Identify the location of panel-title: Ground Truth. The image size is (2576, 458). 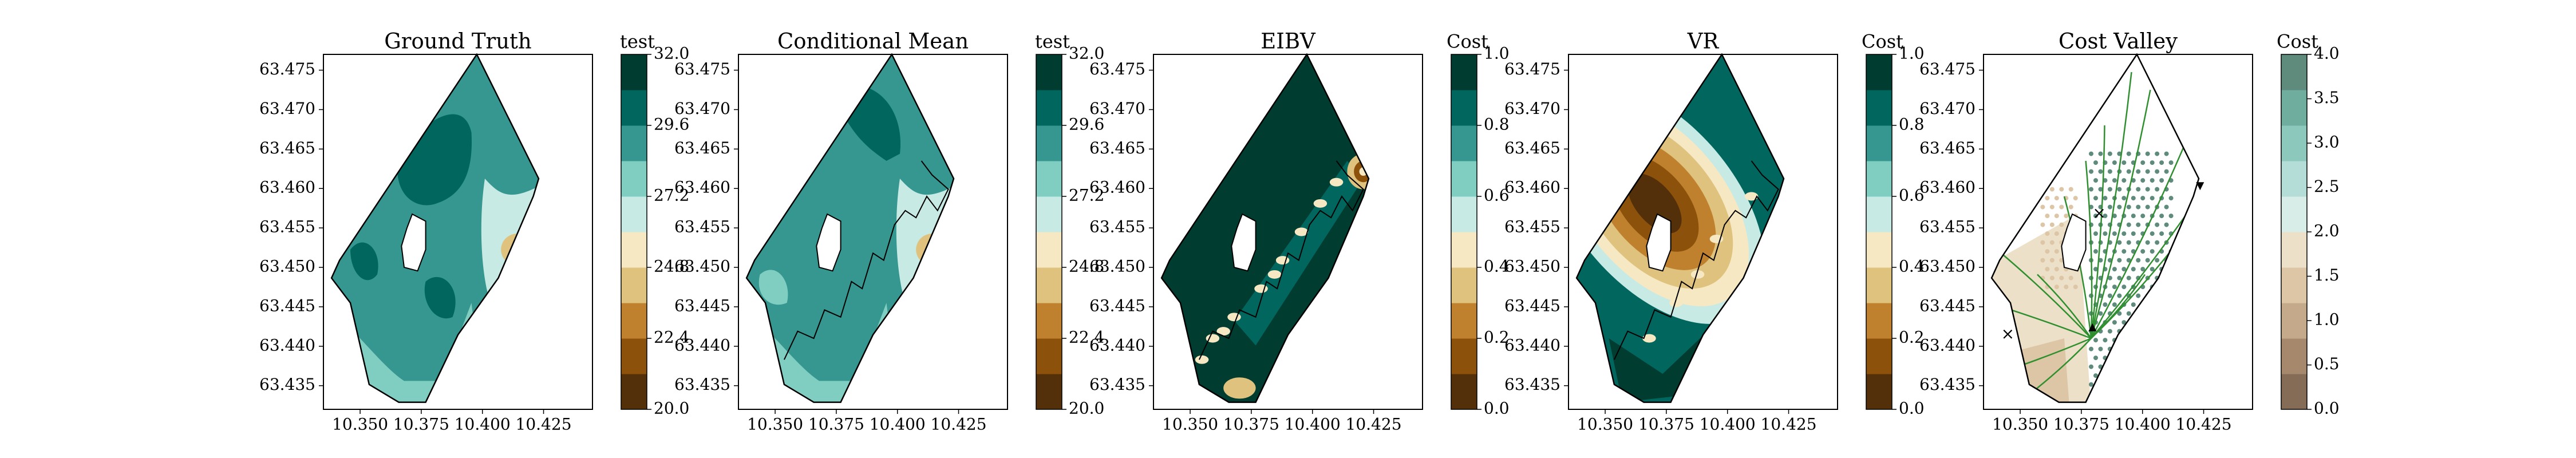
(458, 41).